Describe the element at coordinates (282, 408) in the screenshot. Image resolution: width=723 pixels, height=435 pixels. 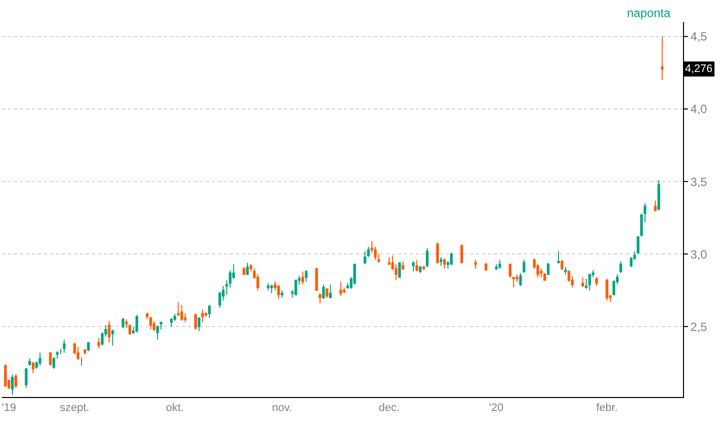
I see `x-tick-label: nov.` at that location.